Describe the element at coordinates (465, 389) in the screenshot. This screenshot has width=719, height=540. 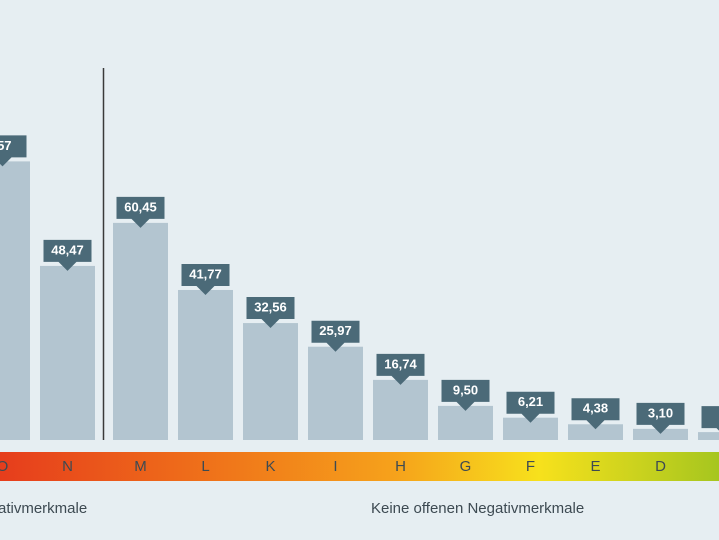
I see `value-label: 9,50` at that location.